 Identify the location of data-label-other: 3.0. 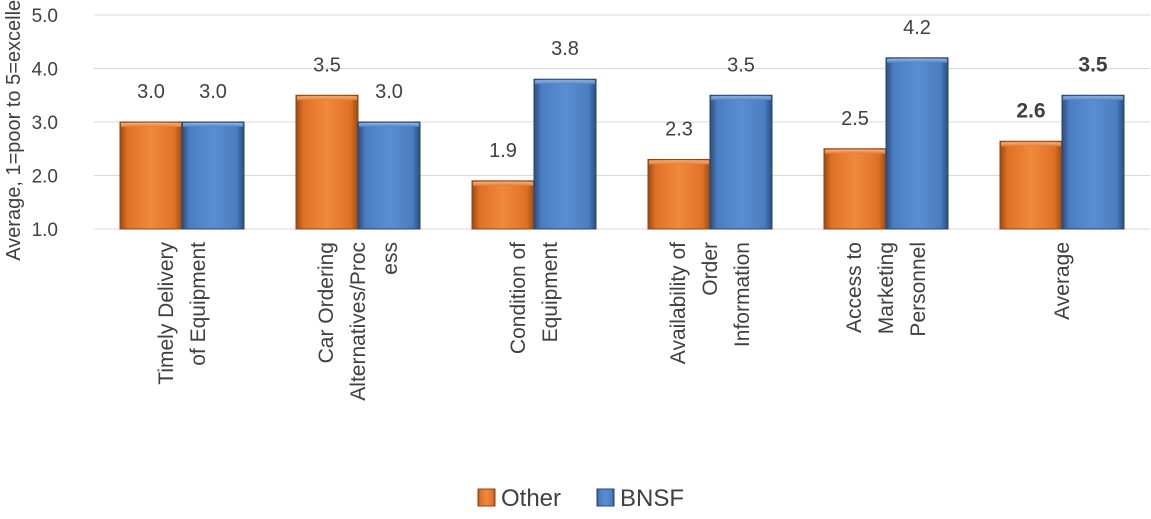
(151, 92).